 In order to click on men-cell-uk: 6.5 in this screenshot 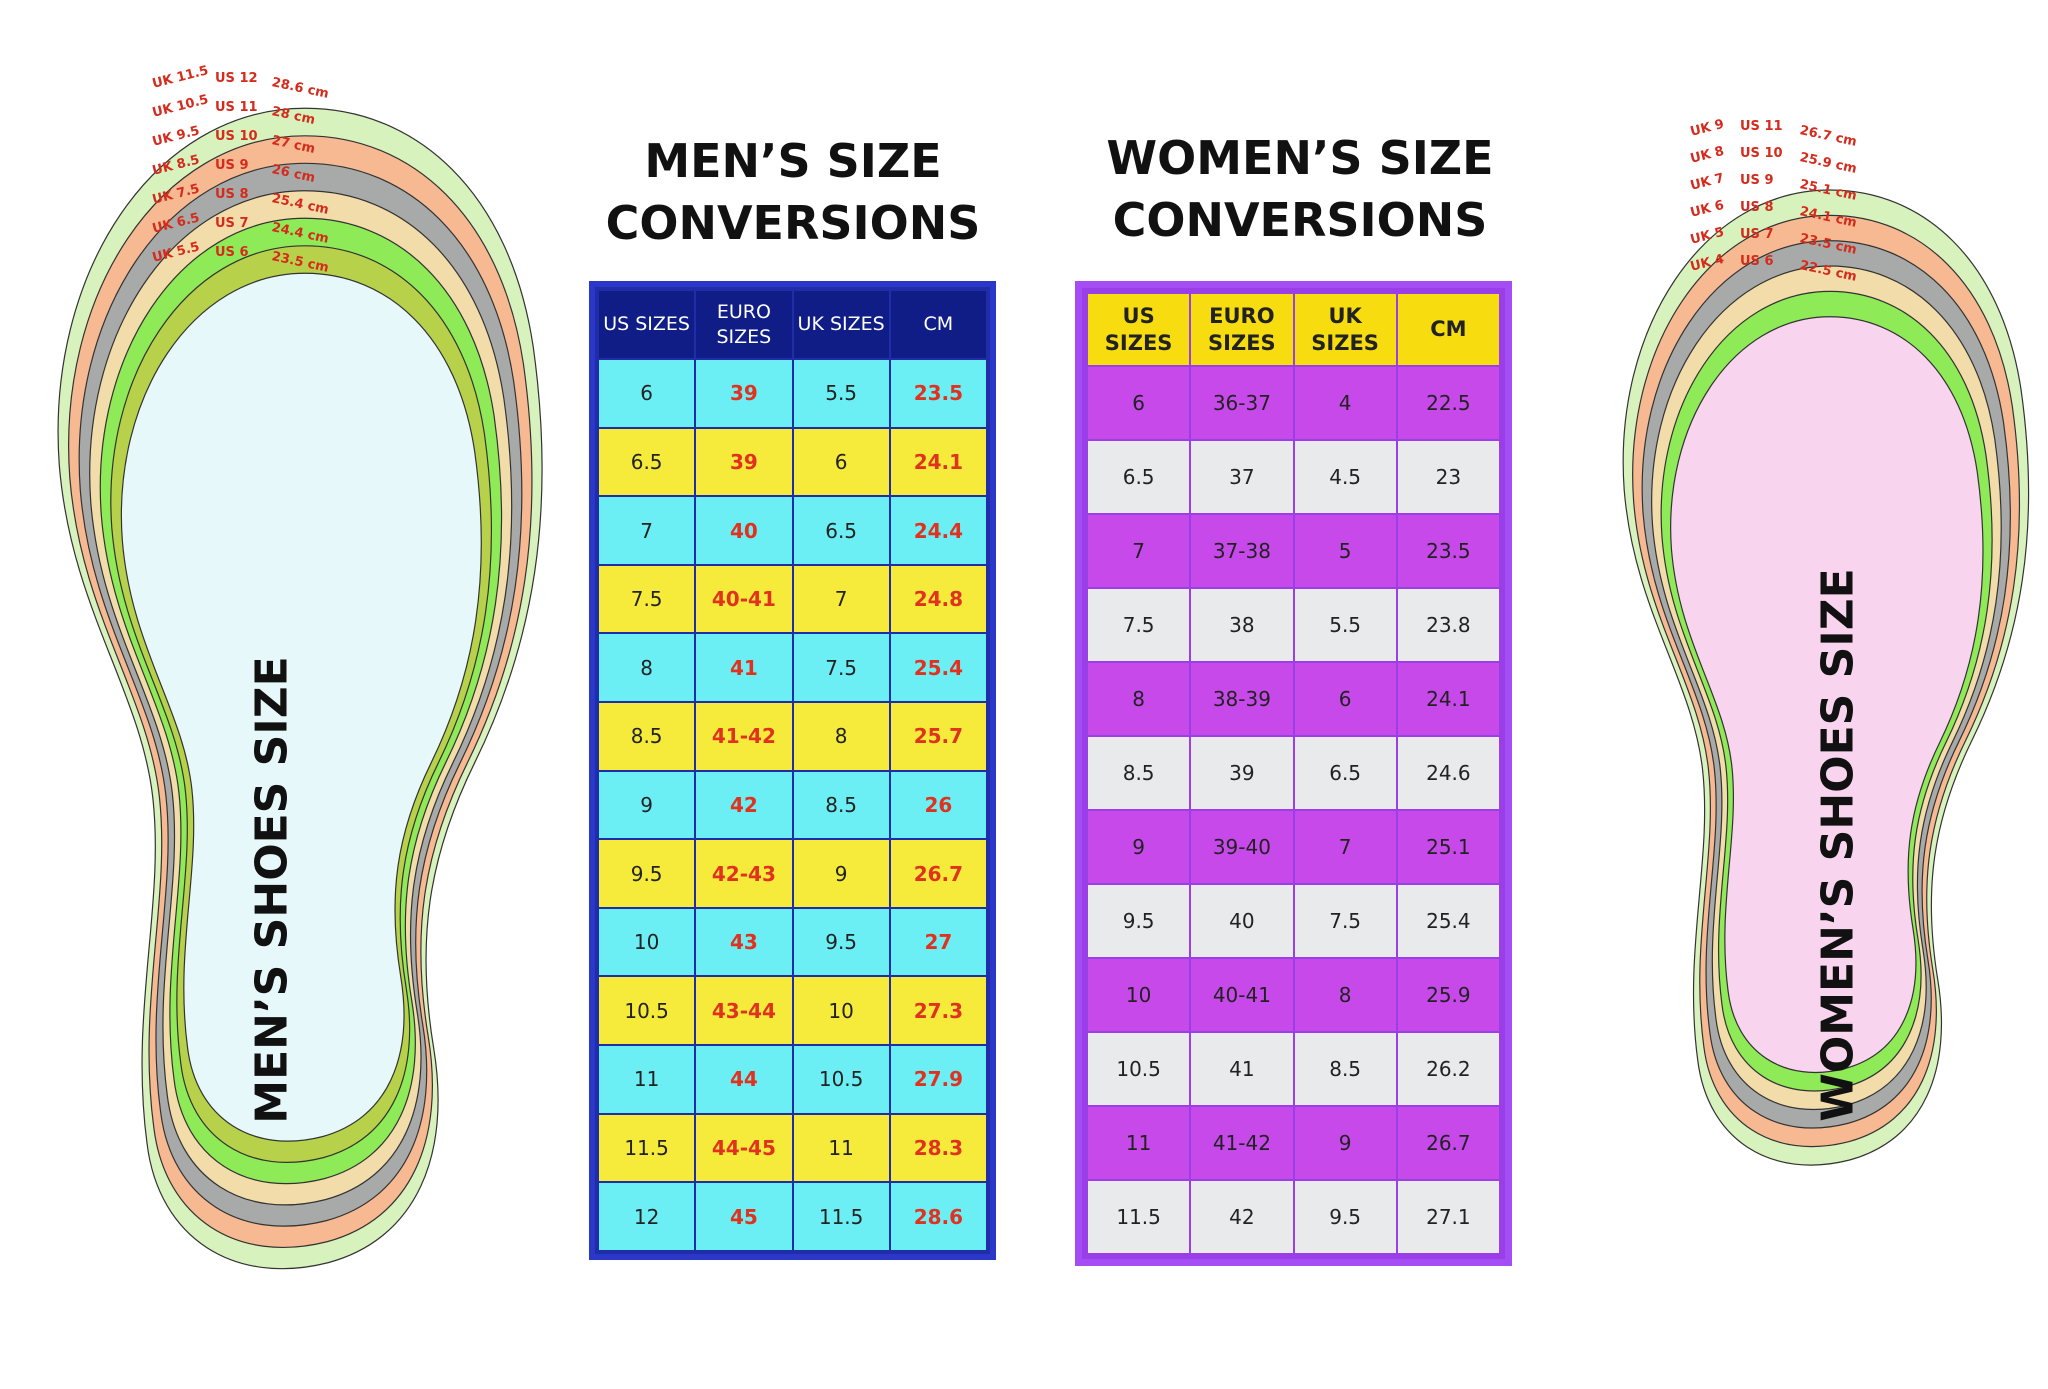, I will do `click(841, 530)`.